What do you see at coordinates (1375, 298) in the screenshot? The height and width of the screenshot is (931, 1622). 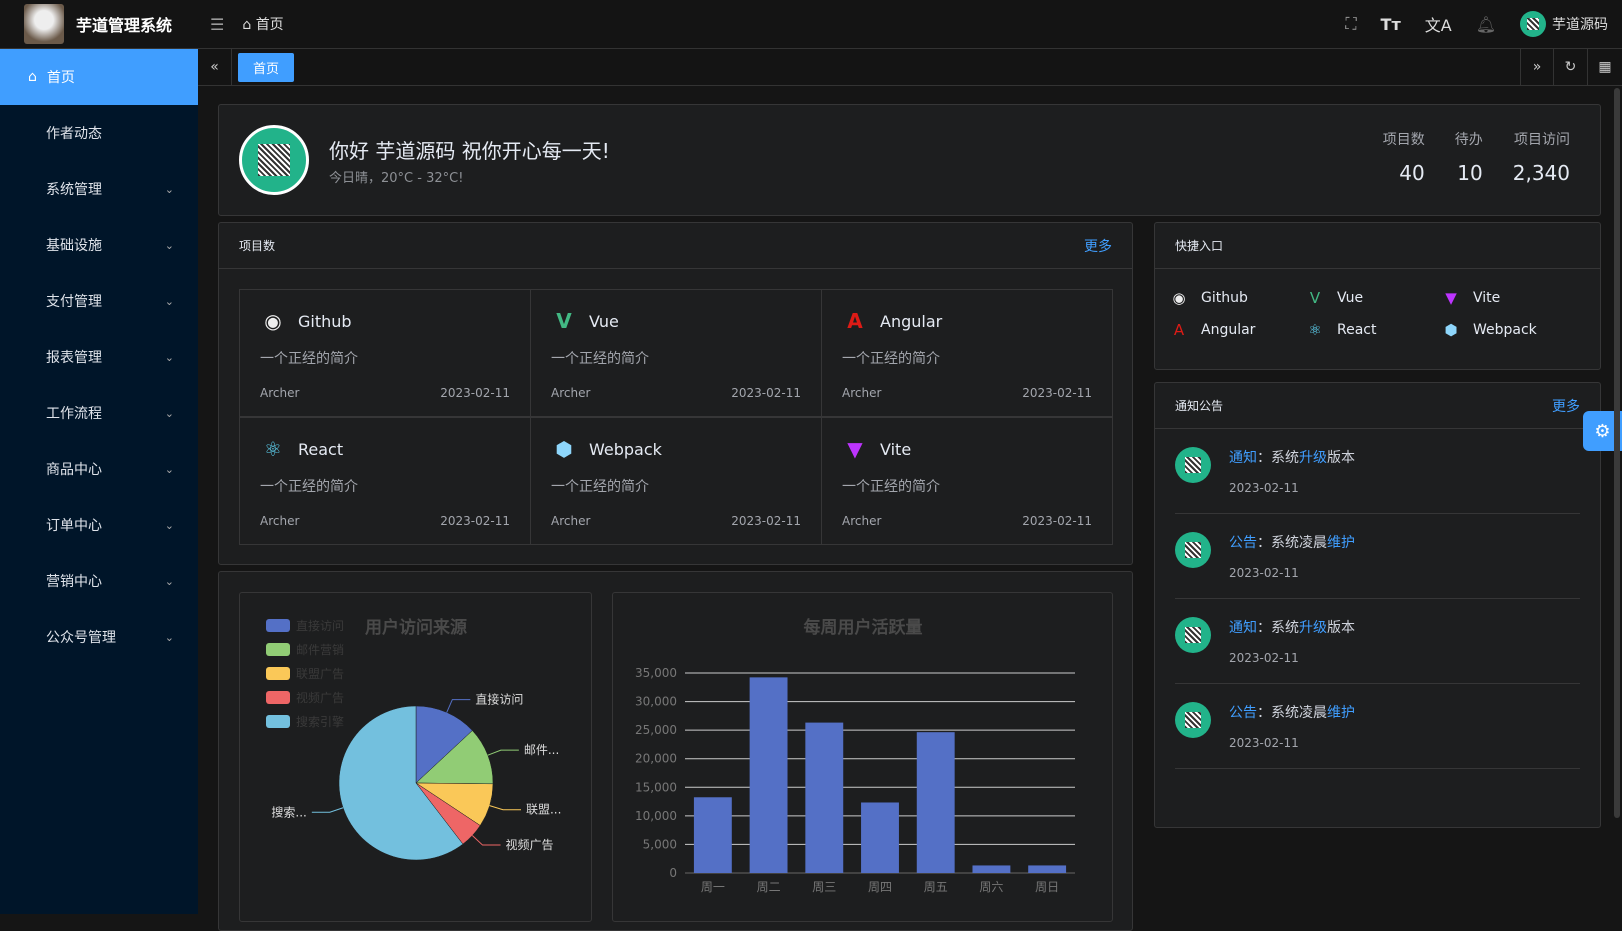 I see `shortcut-vue: V Vue` at bounding box center [1375, 298].